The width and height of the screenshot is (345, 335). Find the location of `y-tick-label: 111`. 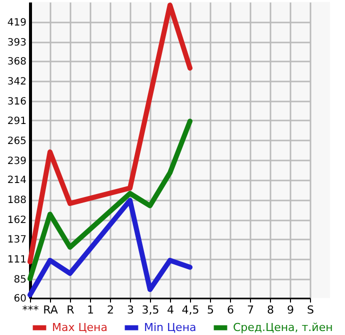

y-tick-label: 111 is located at coordinates (16, 260).